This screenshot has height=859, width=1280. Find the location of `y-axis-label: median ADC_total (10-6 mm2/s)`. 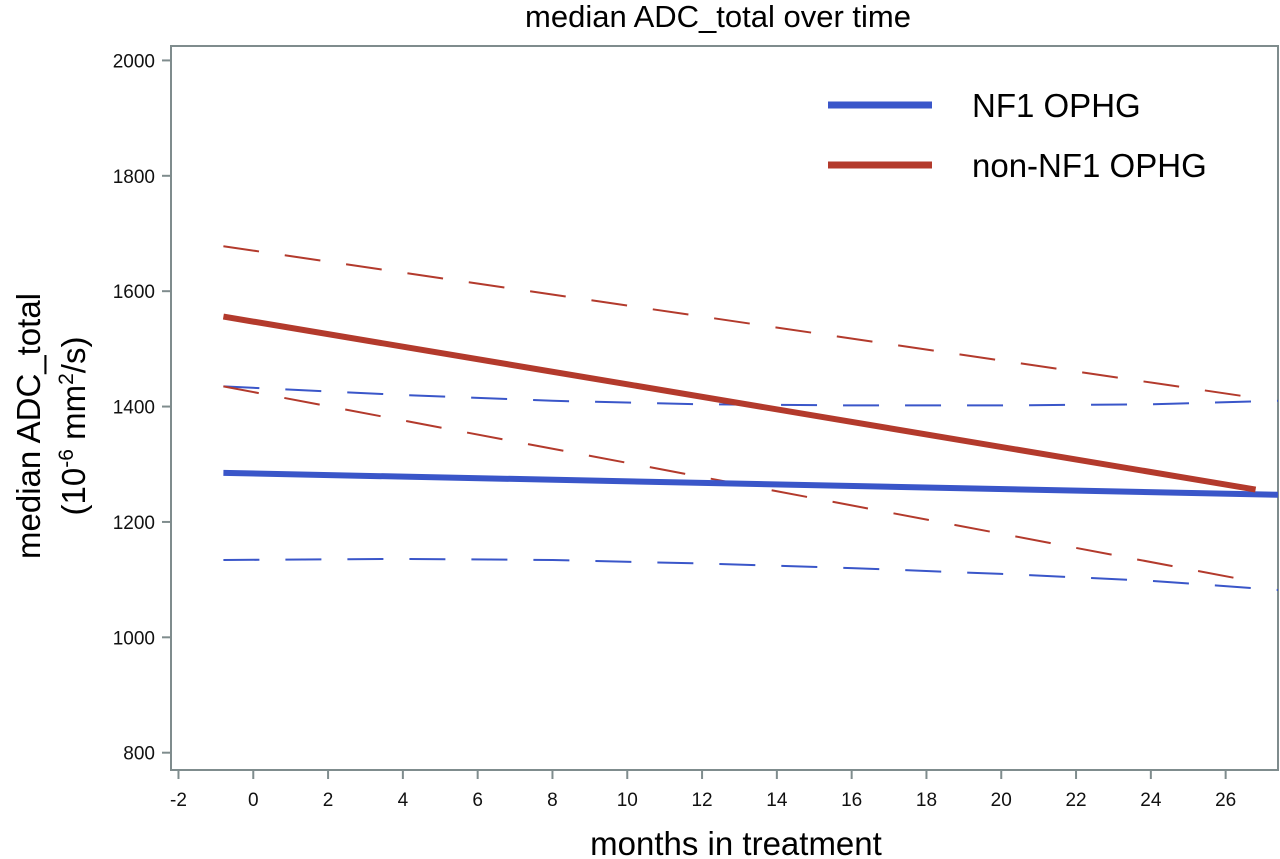

y-axis-label: median ADC_total (10-6 mm2/s) is located at coordinates (51, 426).